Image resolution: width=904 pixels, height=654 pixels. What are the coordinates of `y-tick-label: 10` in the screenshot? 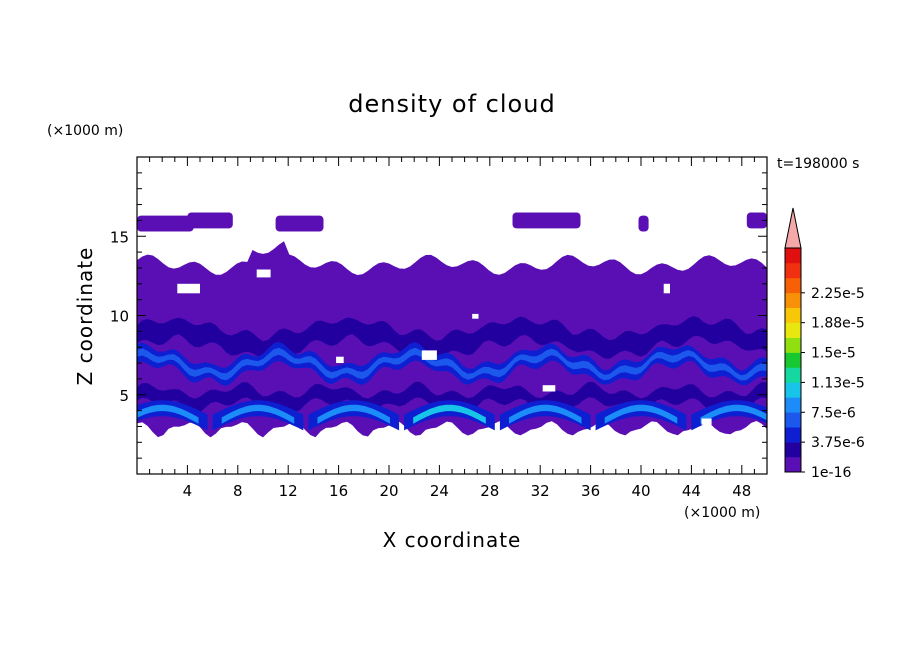 It's located at (119, 317).